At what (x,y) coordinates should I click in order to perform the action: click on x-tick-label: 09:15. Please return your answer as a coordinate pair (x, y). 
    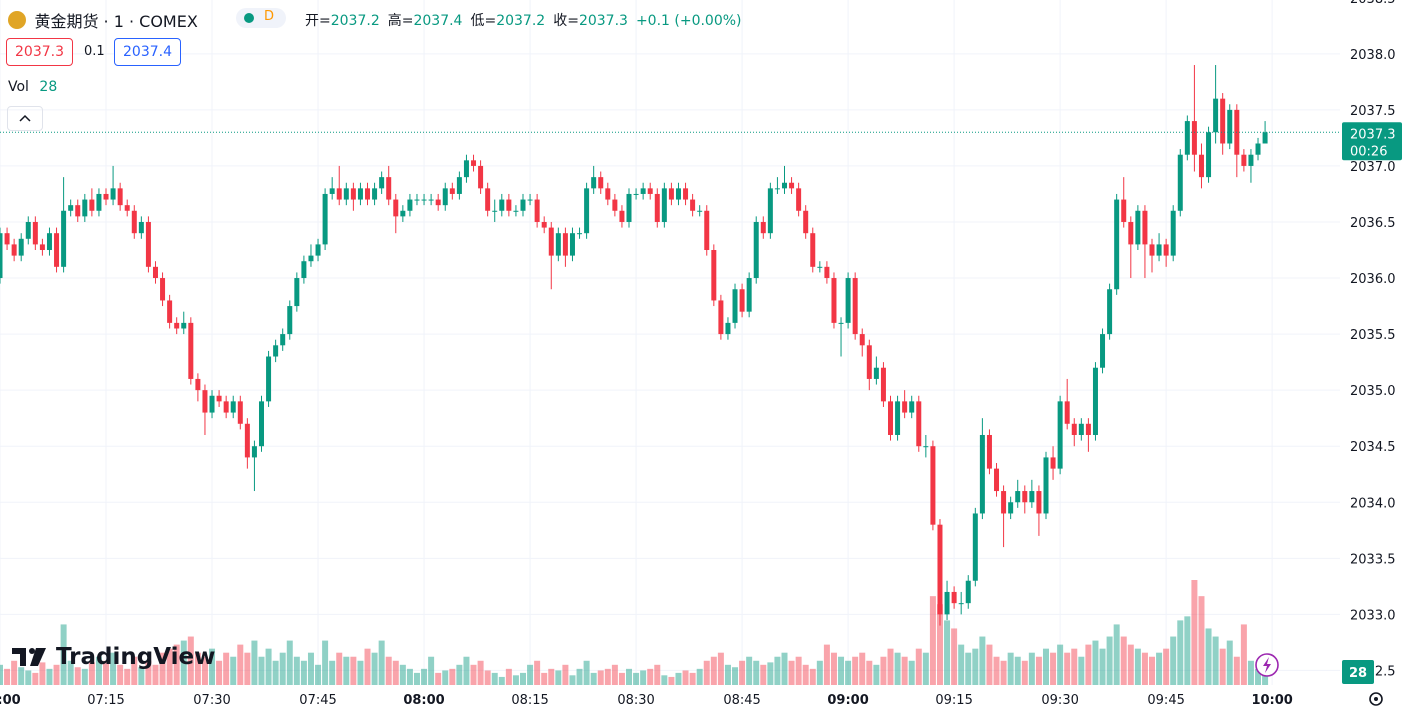
    Looking at the image, I should click on (953, 700).